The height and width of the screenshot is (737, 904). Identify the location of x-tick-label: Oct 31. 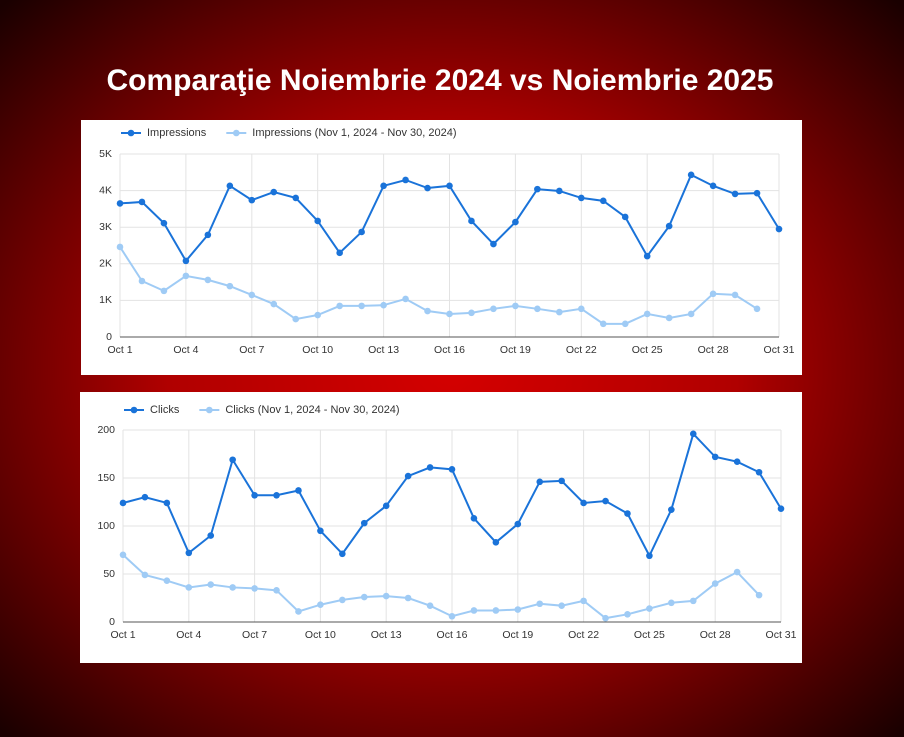
(779, 350).